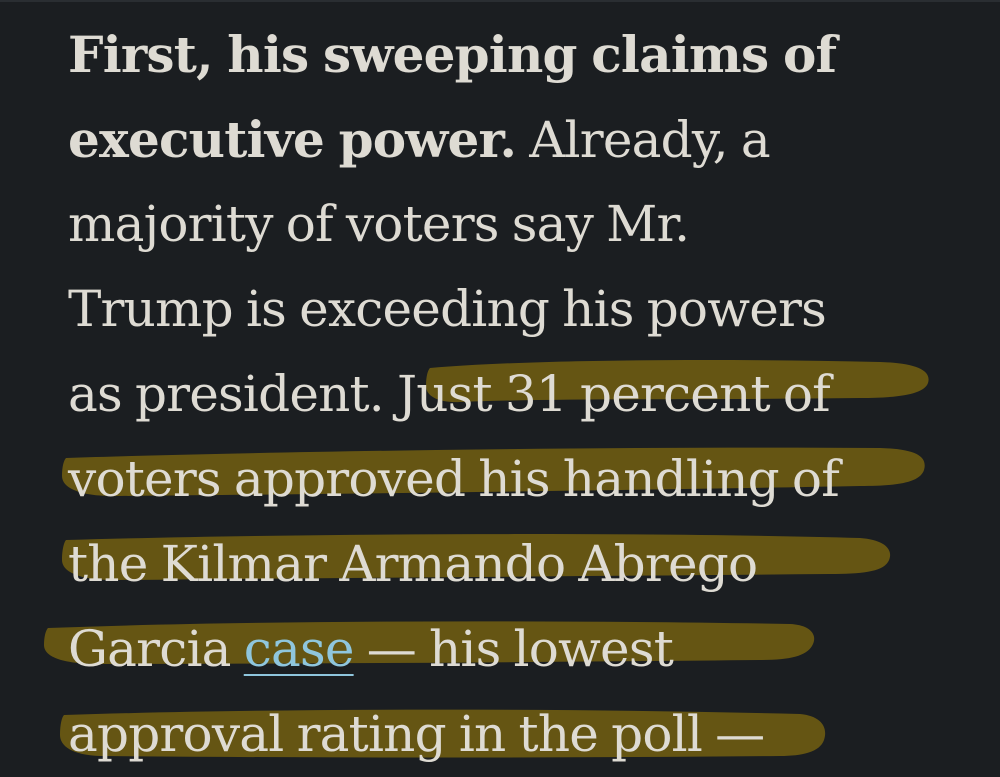 This screenshot has height=777, width=1000. Describe the element at coordinates (513, 649) in the screenshot. I see `body-text: — his lowest` at that location.